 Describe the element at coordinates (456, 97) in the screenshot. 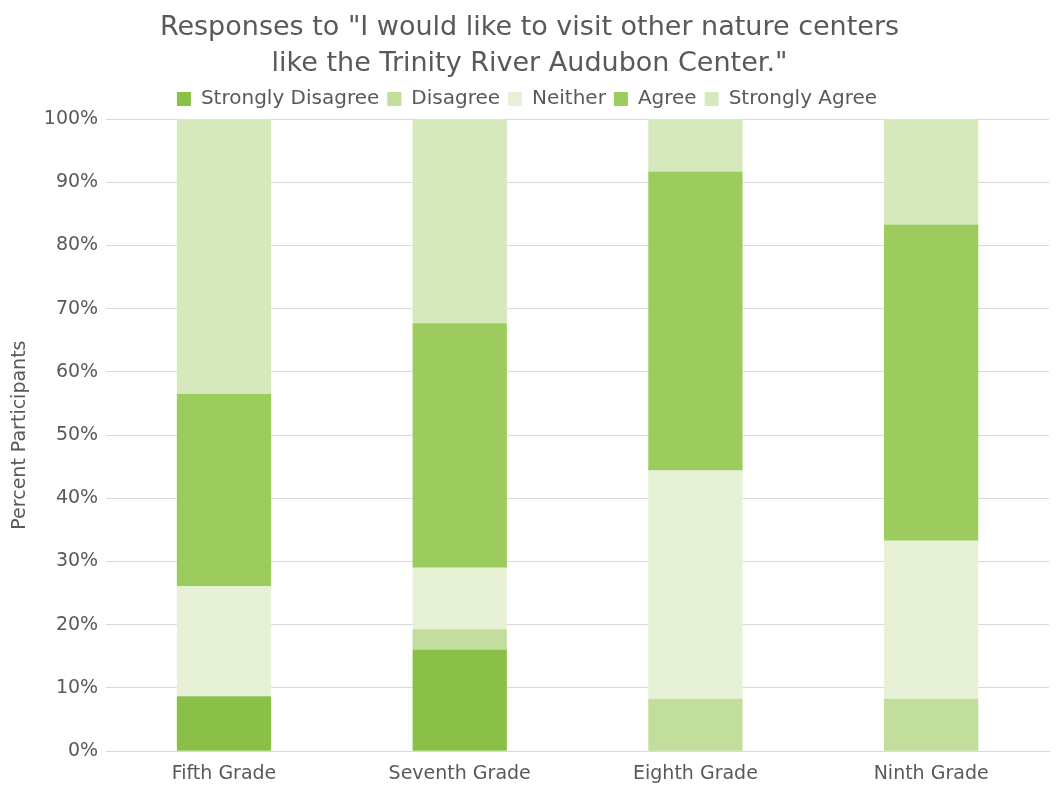

I see `legend-label: Disagree` at that location.